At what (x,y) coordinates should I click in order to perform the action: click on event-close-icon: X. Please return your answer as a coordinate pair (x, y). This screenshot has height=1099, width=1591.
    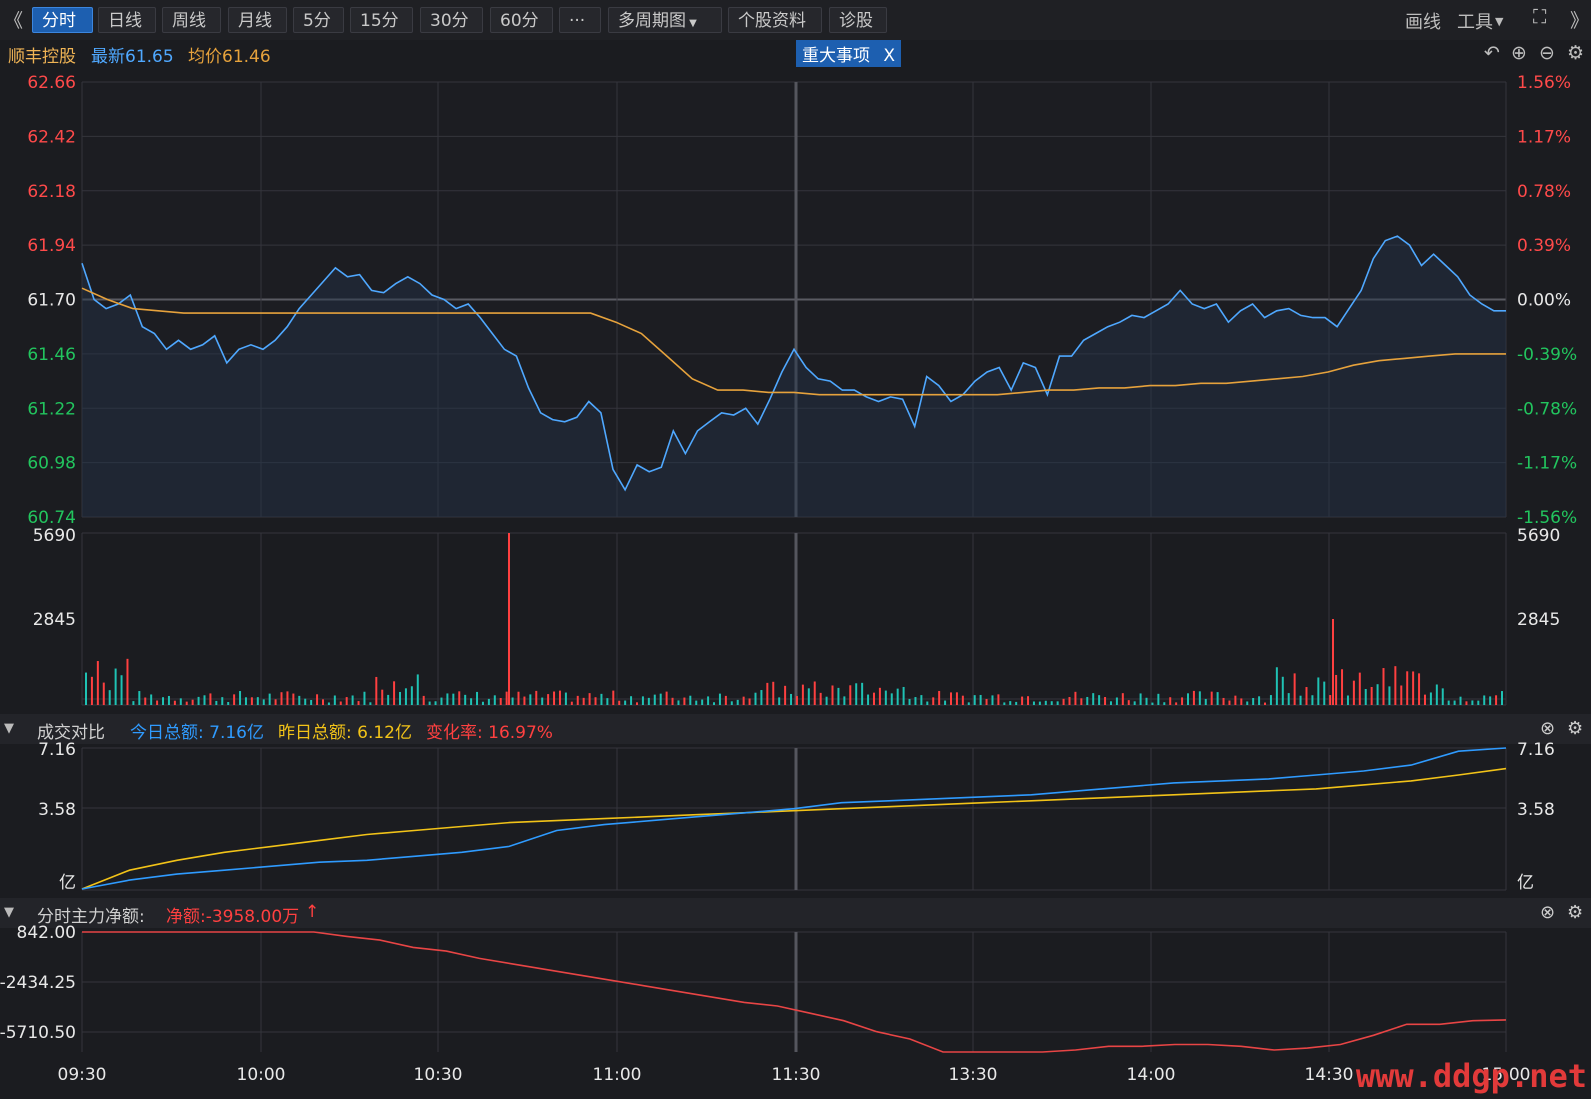
    Looking at the image, I should click on (889, 56).